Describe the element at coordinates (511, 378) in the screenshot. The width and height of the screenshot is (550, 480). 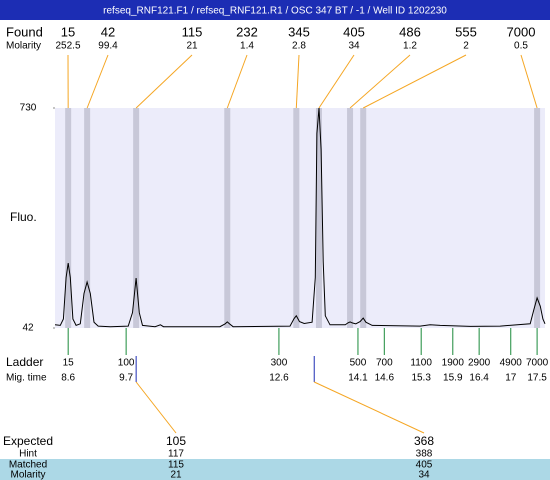
I see `ladder-time: 17` at that location.